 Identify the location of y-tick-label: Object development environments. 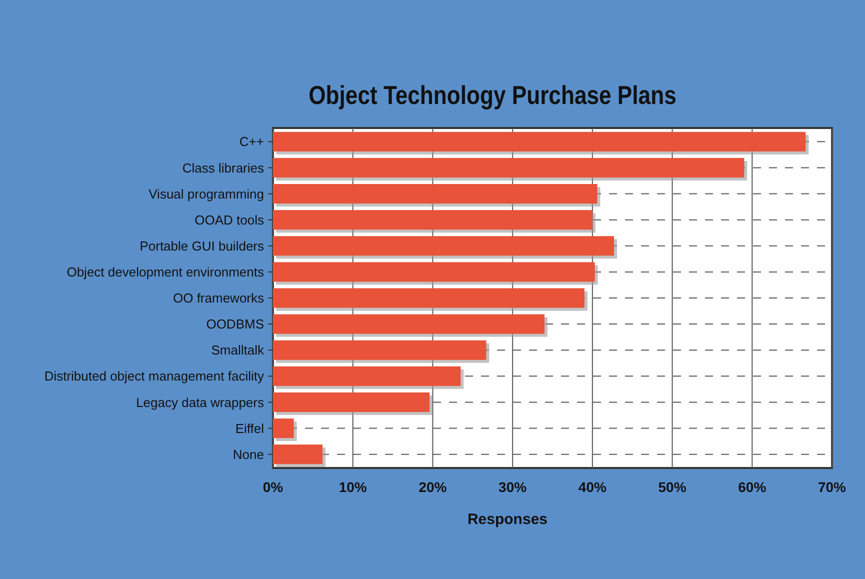
(165, 272).